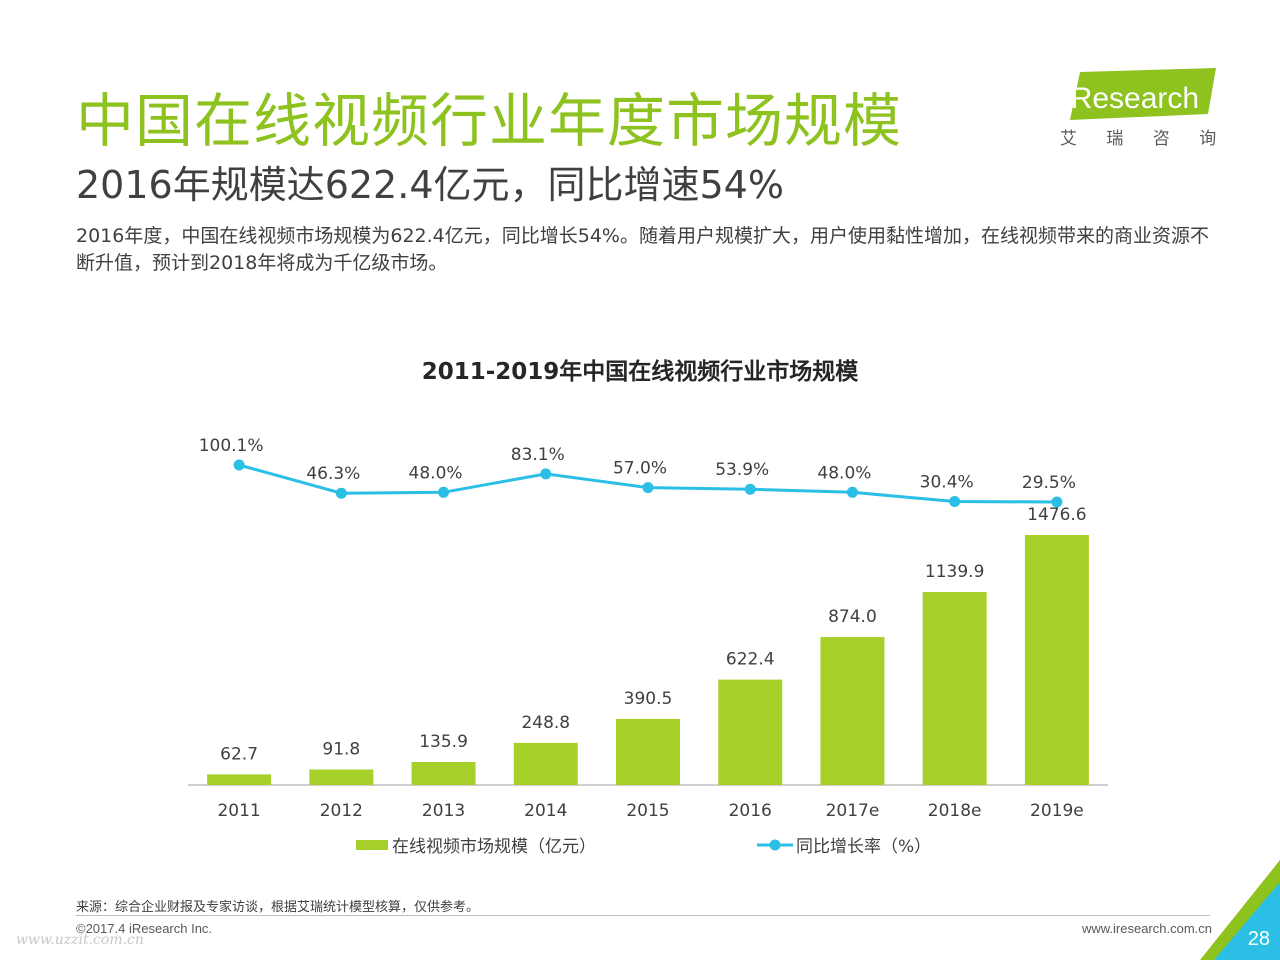  Describe the element at coordinates (750, 660) in the screenshot. I see `bar-value-label: 622.4` at that location.